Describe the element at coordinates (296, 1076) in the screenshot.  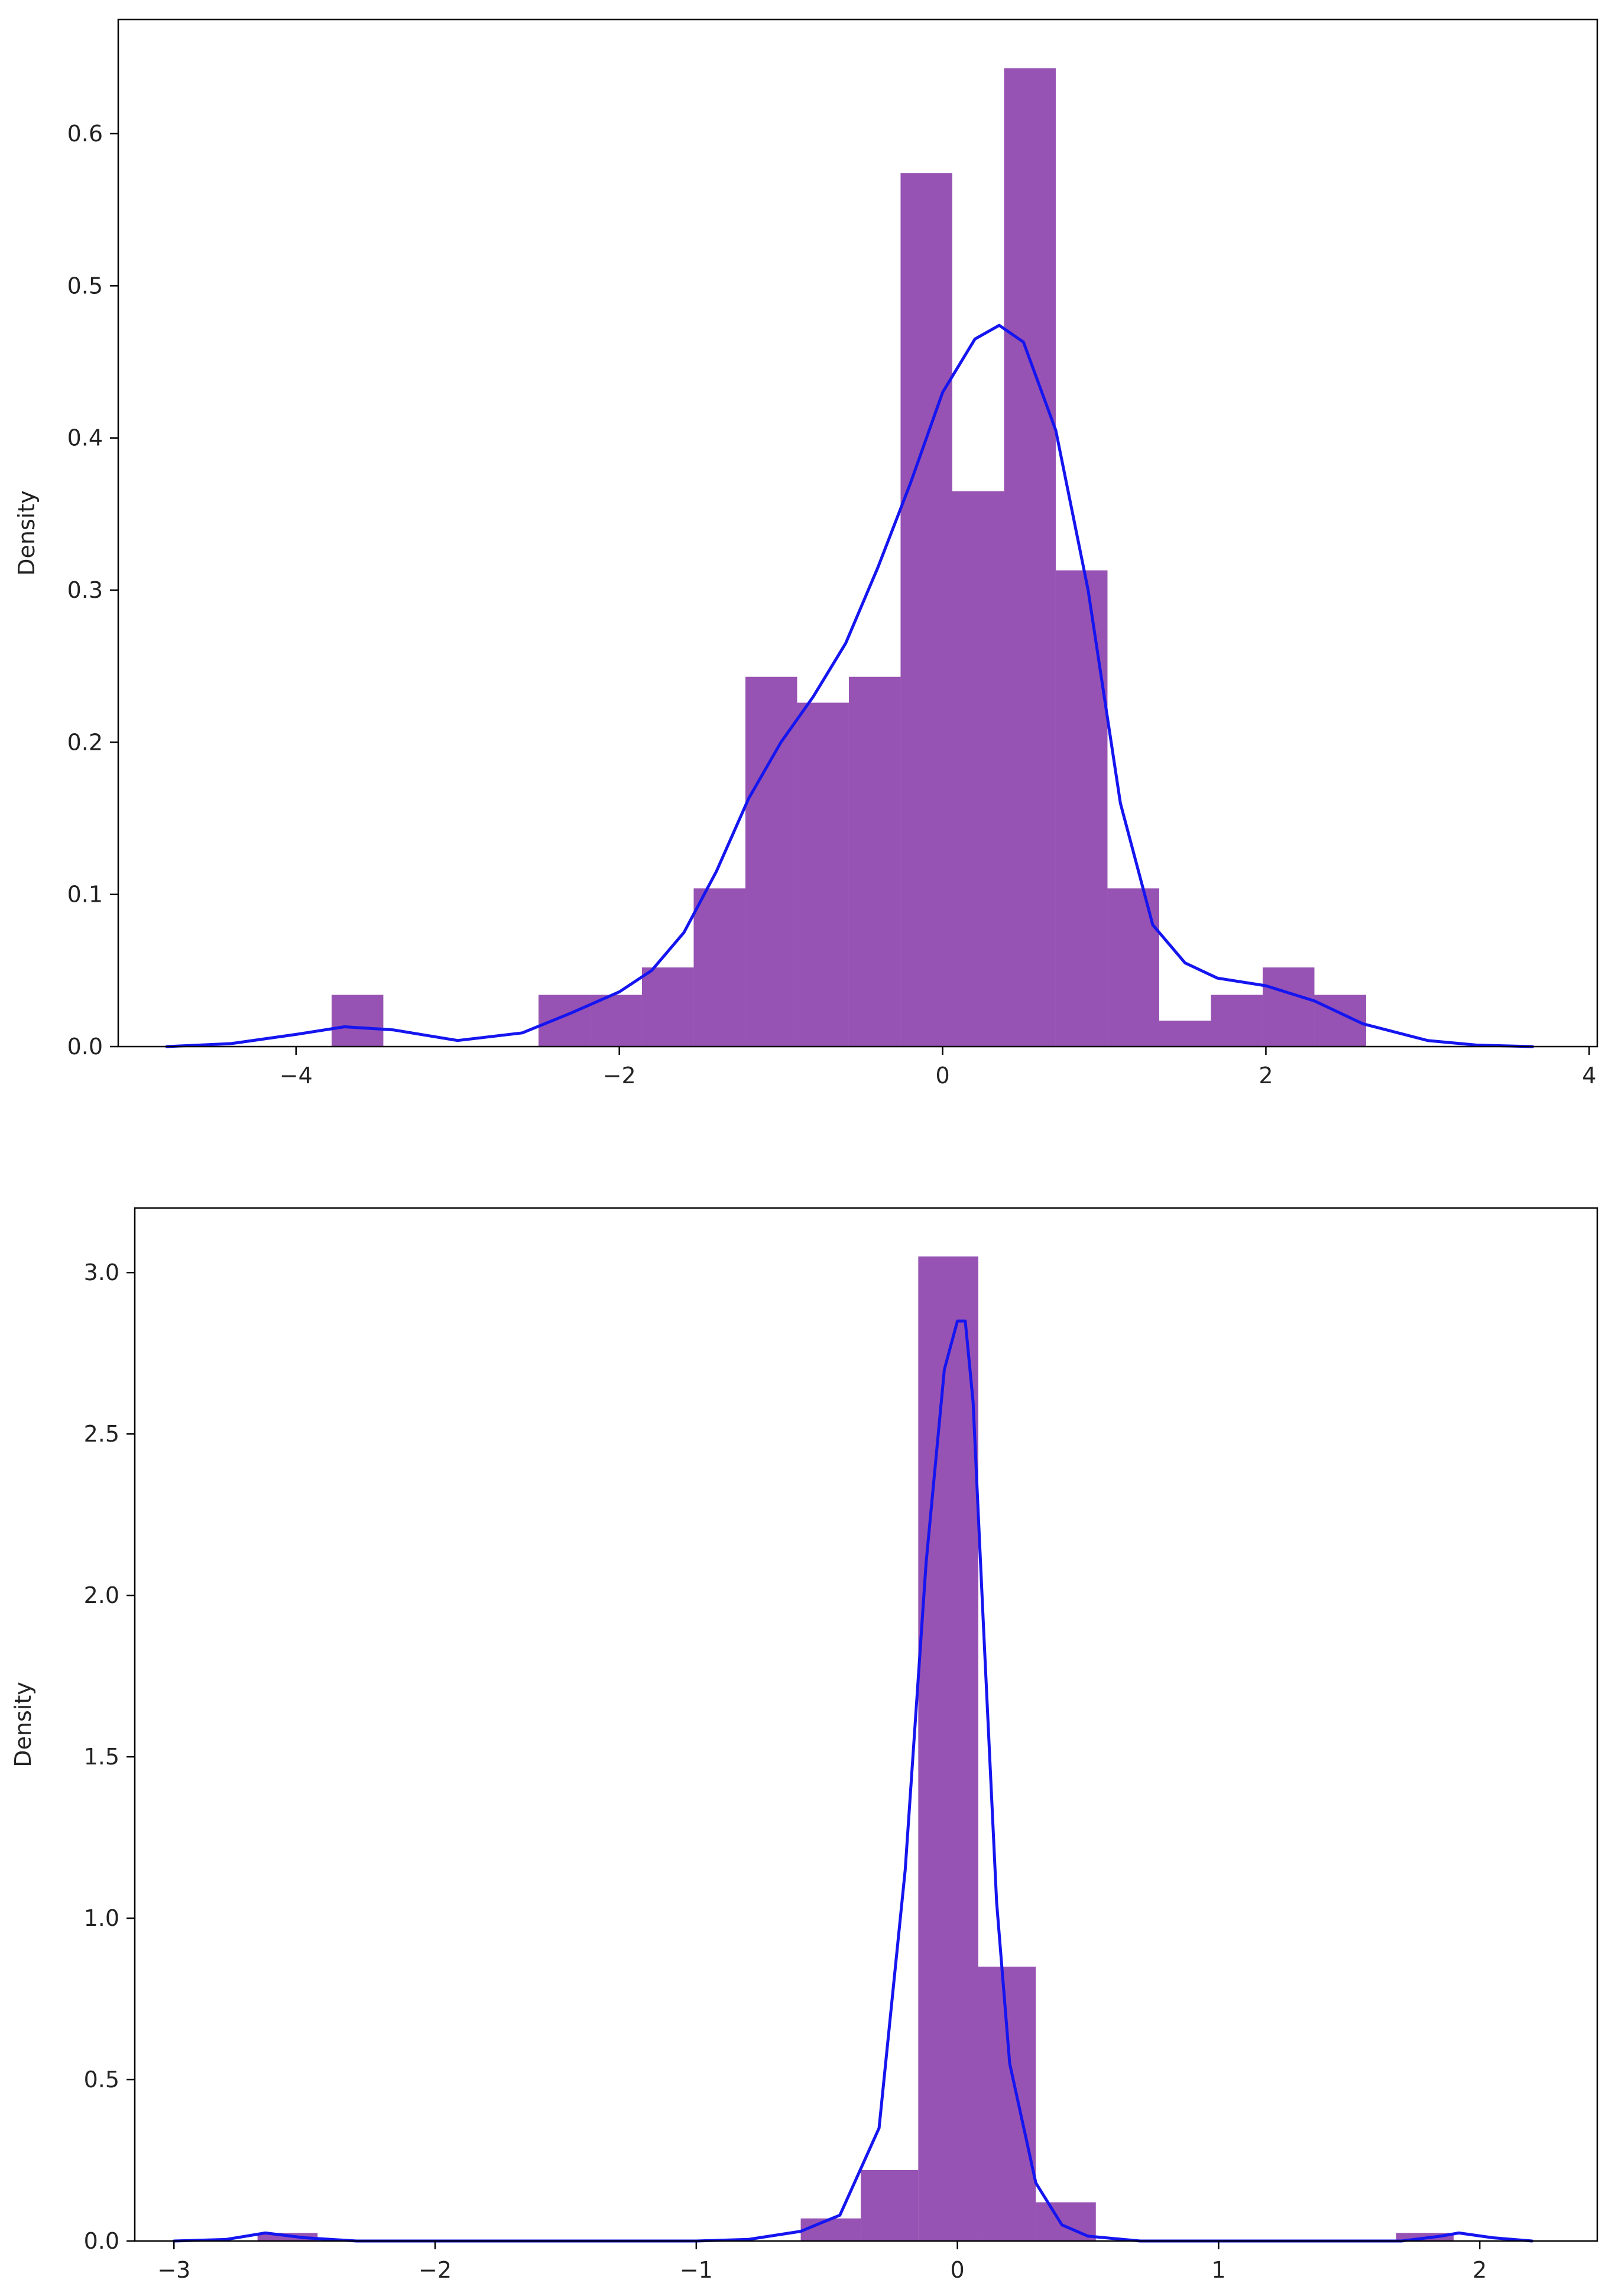
I see `x-tick-label: −4` at that location.